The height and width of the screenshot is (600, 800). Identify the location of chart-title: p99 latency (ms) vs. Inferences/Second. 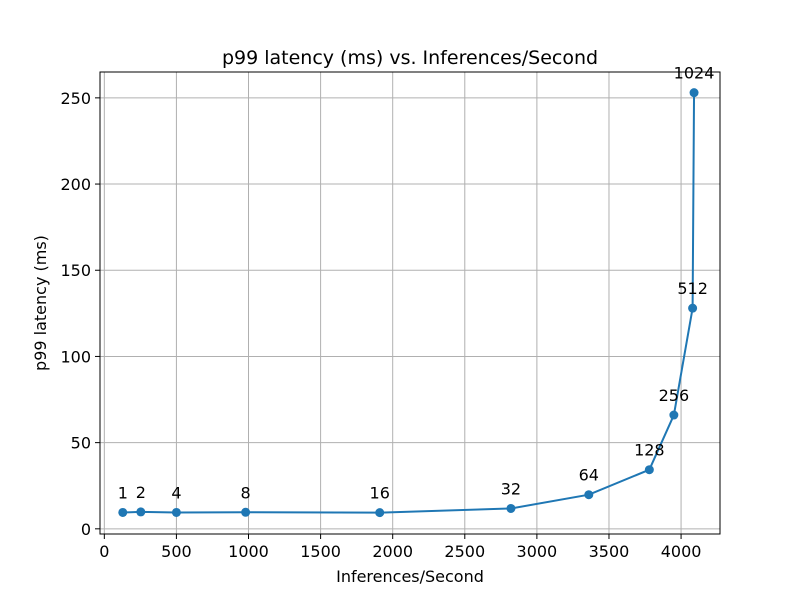
(410, 58).